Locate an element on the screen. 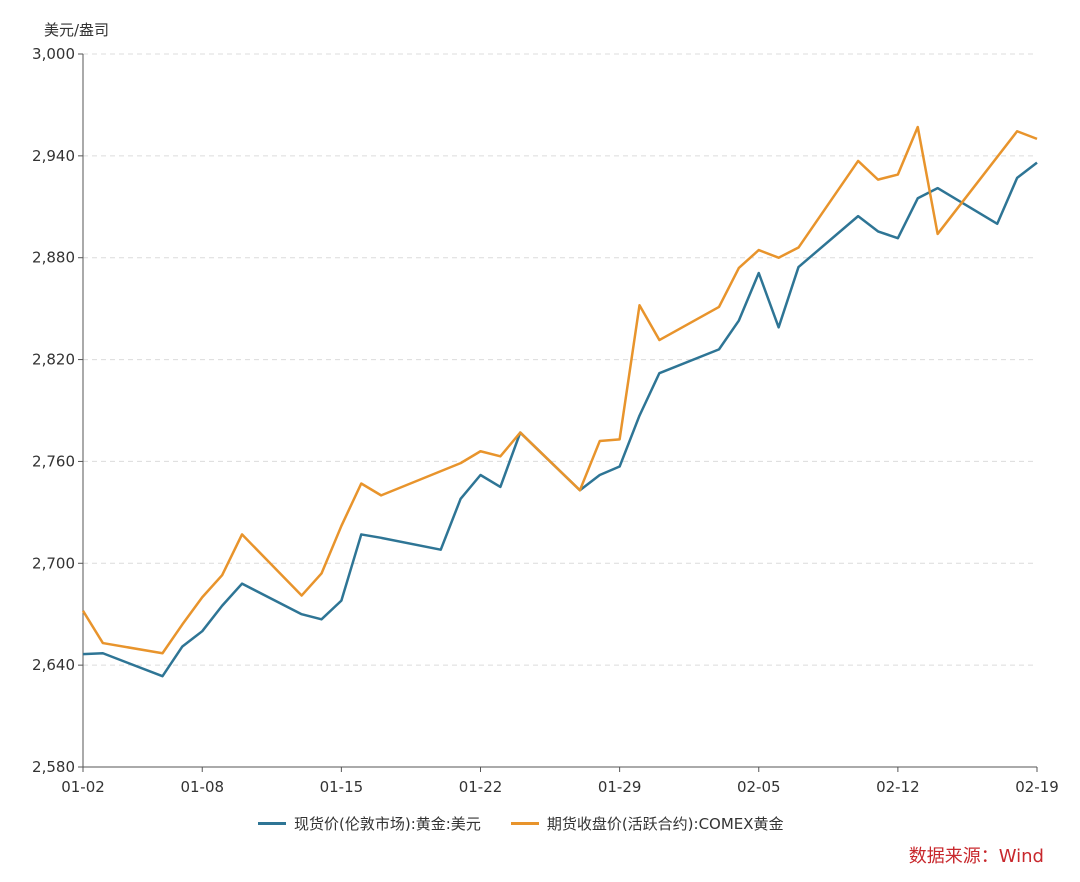 This screenshot has height=882, width=1080. y-tick-label: 3,000 is located at coordinates (53, 54).